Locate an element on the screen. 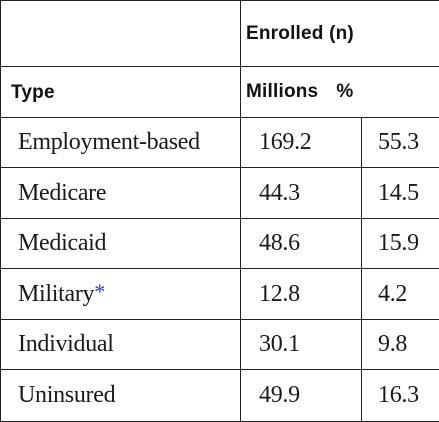 This screenshot has width=439, height=422. type-label: Medicaid is located at coordinates (62, 243).